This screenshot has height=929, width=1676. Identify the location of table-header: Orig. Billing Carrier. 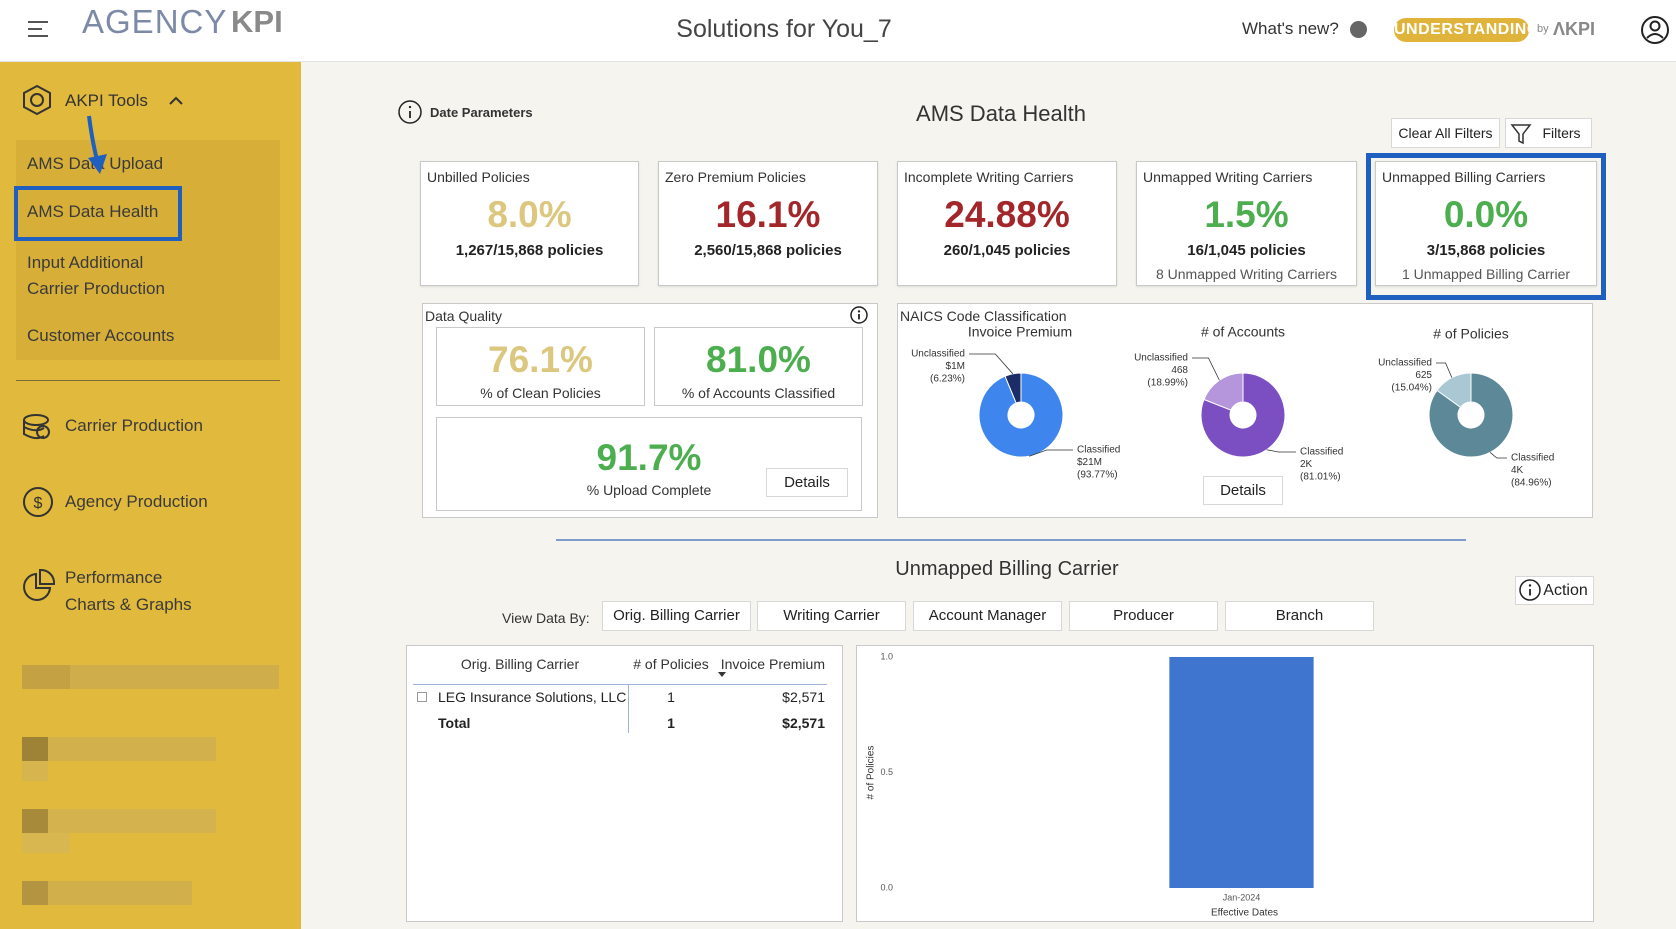
(520, 664).